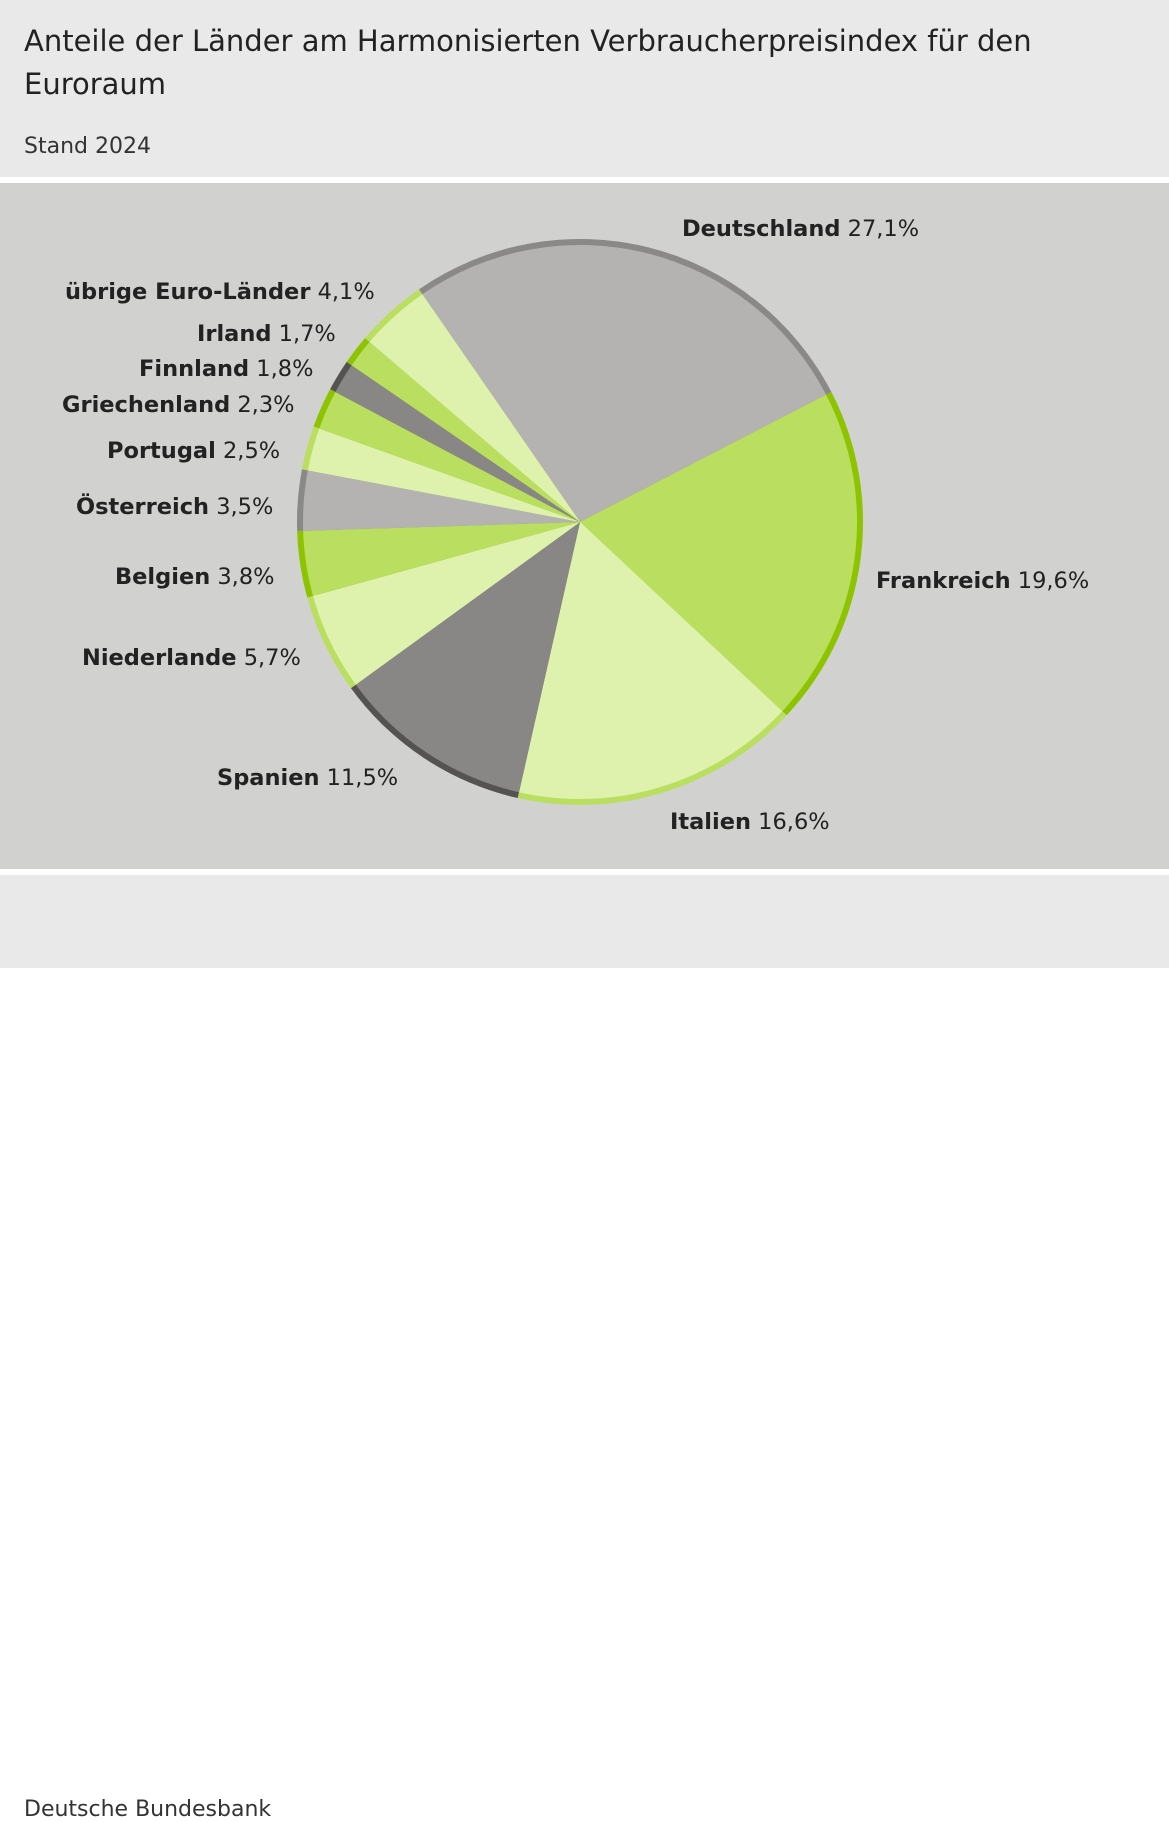 Image resolution: width=1169 pixels, height=1822 pixels. I want to click on chart-subtitle: Stand 2024, so click(87, 146).